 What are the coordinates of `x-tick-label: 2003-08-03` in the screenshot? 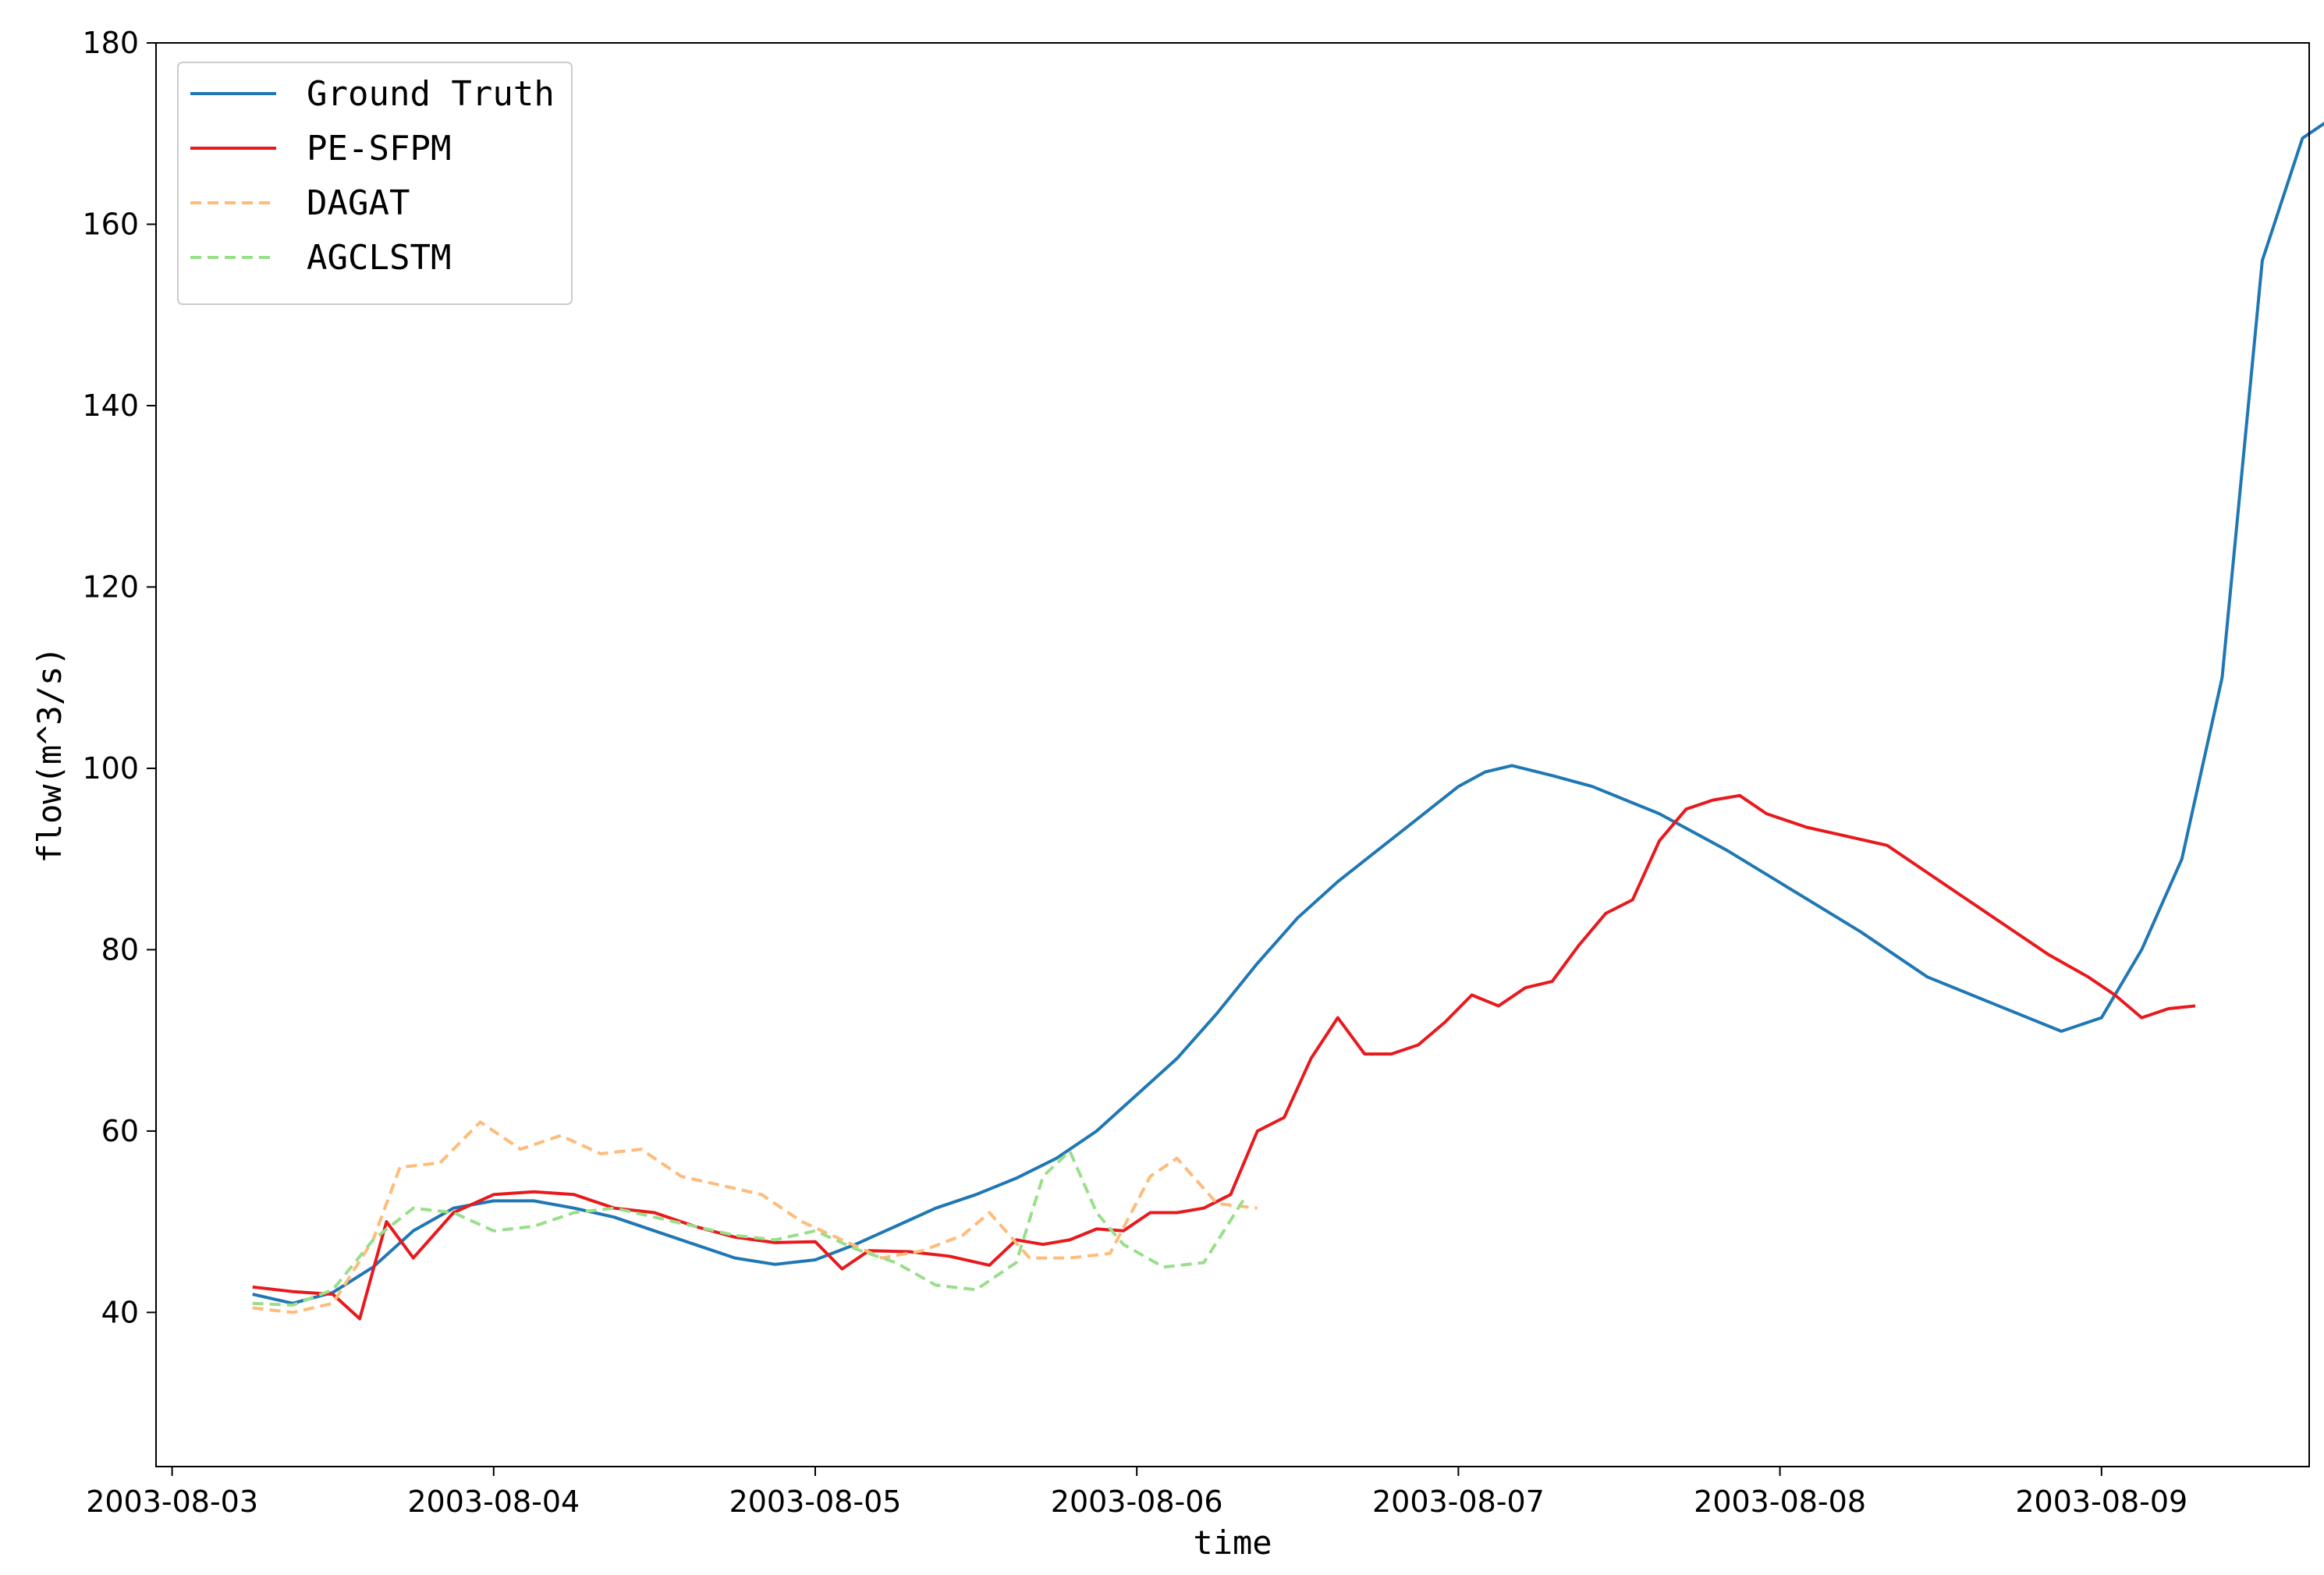 It's located at (172, 1502).